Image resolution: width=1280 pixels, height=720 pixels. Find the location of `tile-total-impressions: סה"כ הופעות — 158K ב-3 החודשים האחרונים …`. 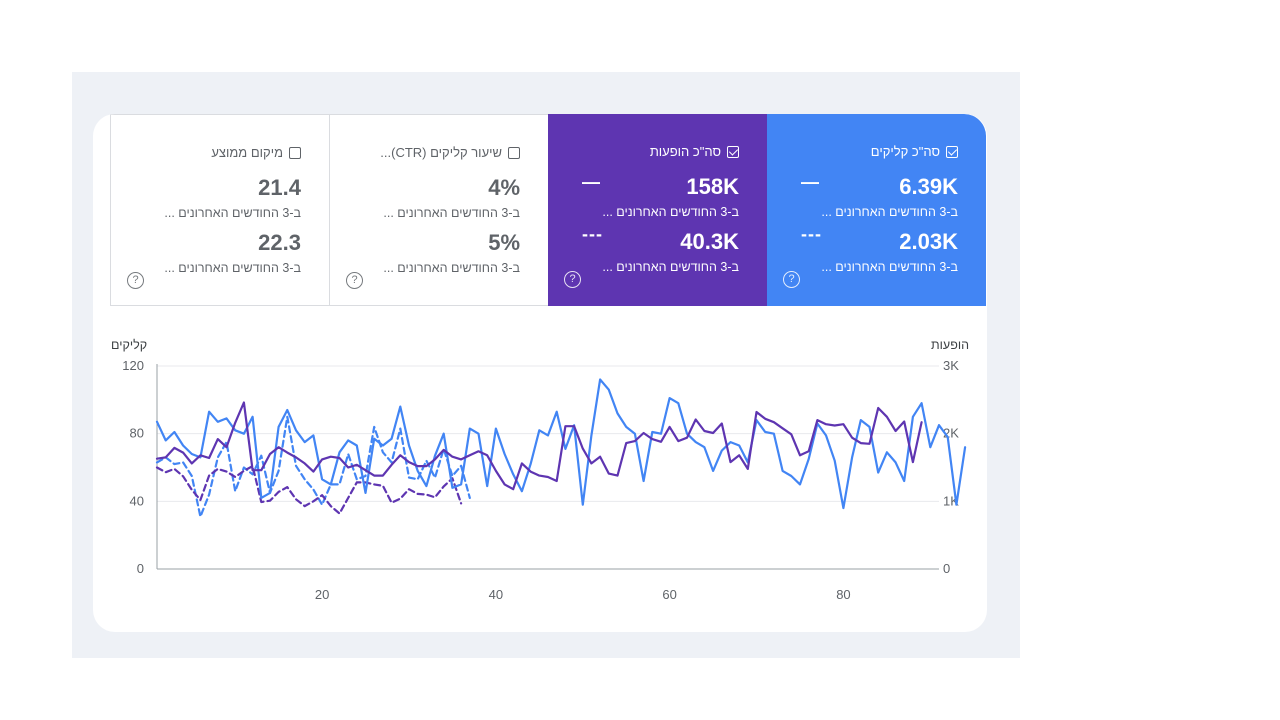

tile-total-impressions: סה"כ הופעות — 158K ב-3 החודשים האחרונים … is located at coordinates (657, 210).